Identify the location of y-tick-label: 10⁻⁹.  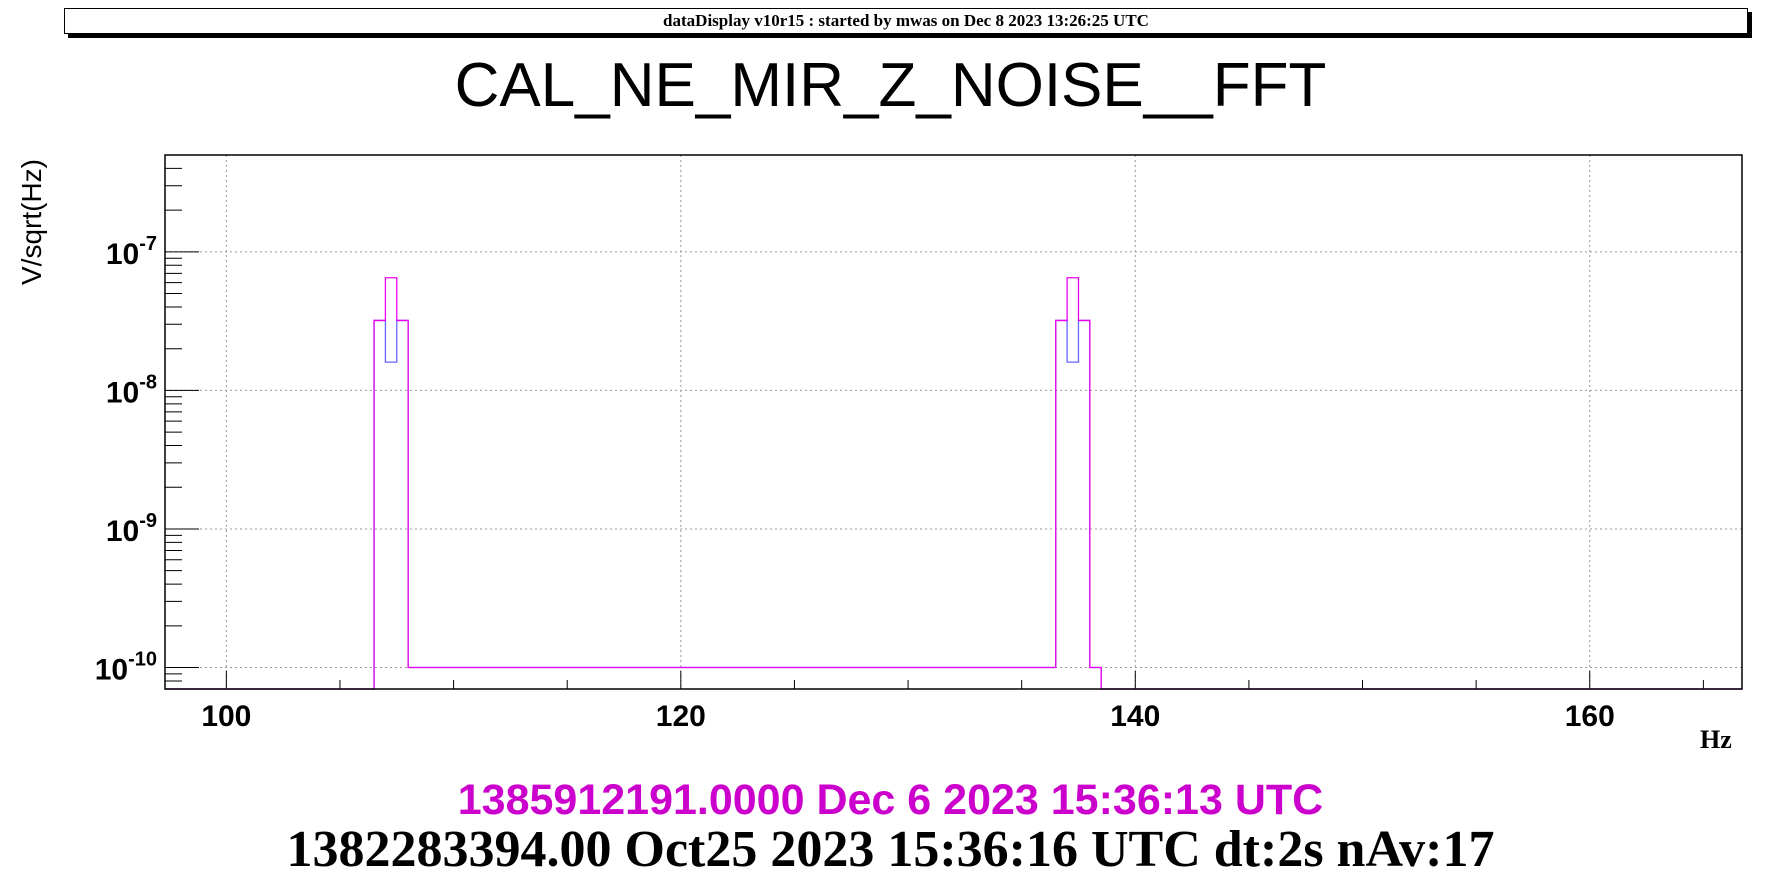
(131, 529).